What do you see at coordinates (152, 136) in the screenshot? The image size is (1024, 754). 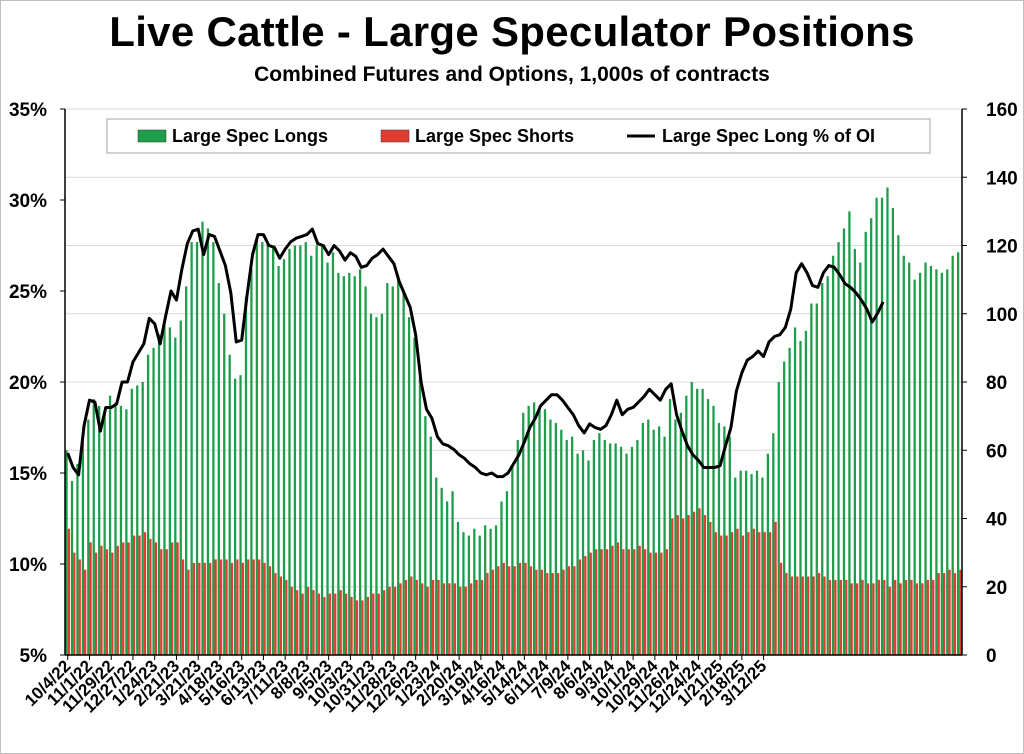 I see `legend-swatch-longs` at bounding box center [152, 136].